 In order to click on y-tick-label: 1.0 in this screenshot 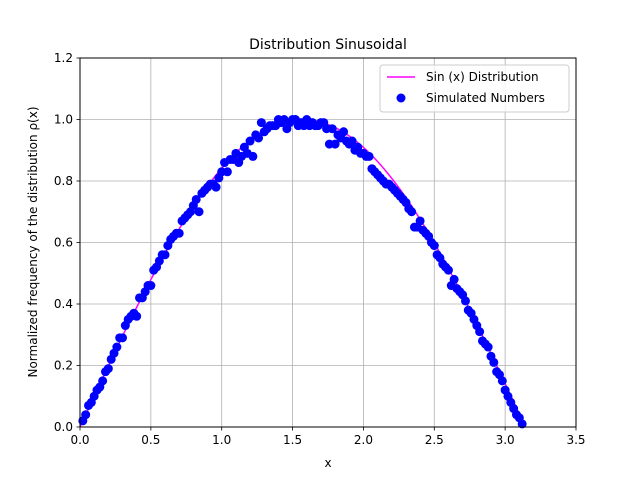, I will do `click(63, 120)`.